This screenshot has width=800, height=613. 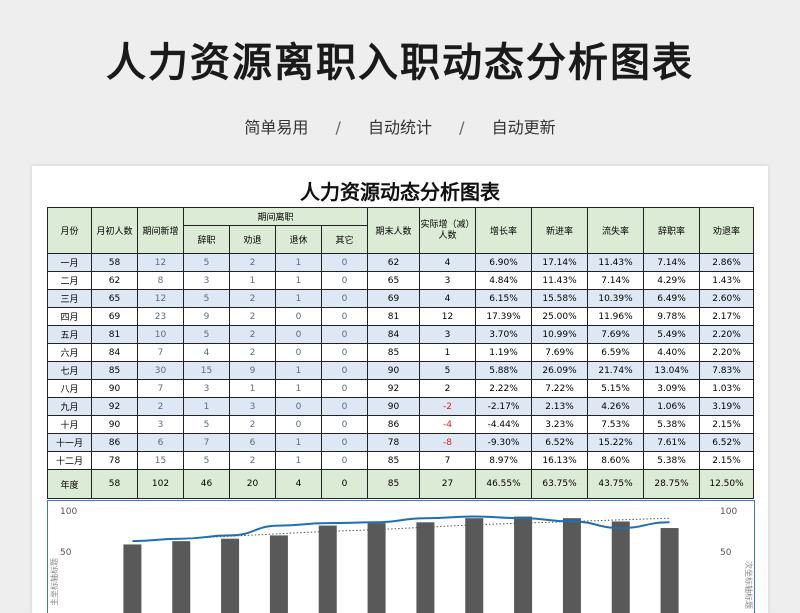 What do you see at coordinates (114, 406) in the screenshot?
I see `cell-start: 92` at bounding box center [114, 406].